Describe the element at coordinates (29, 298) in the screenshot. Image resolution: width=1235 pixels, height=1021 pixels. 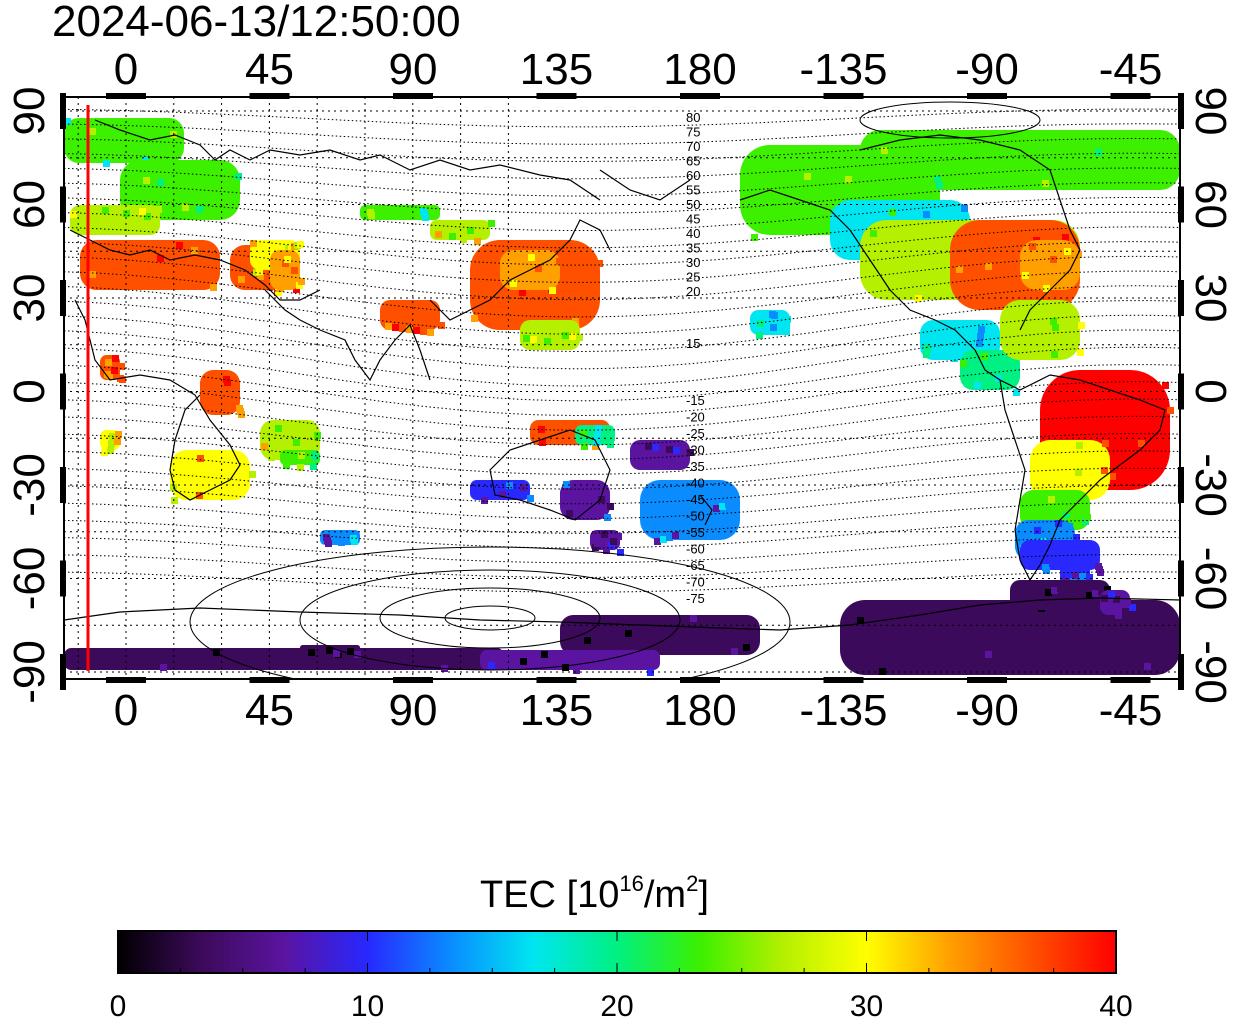
I see `left-lat-tick-label: 30` at that location.